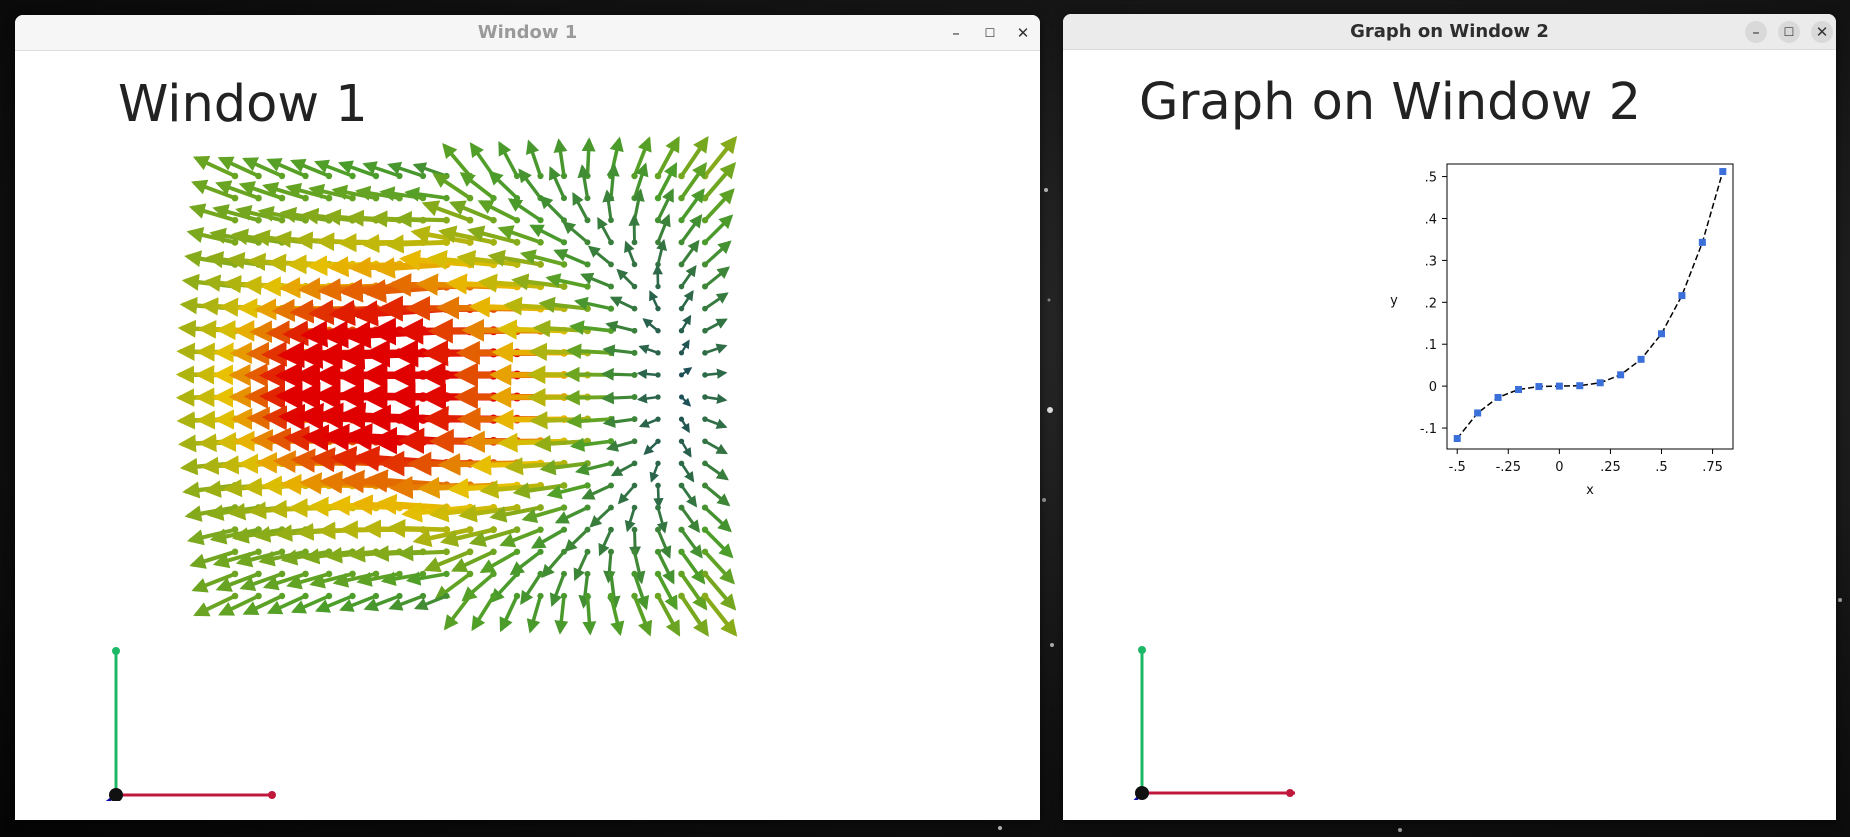 The image size is (1850, 837). I want to click on window-2-title: Graph on Window 2, so click(1449, 31).